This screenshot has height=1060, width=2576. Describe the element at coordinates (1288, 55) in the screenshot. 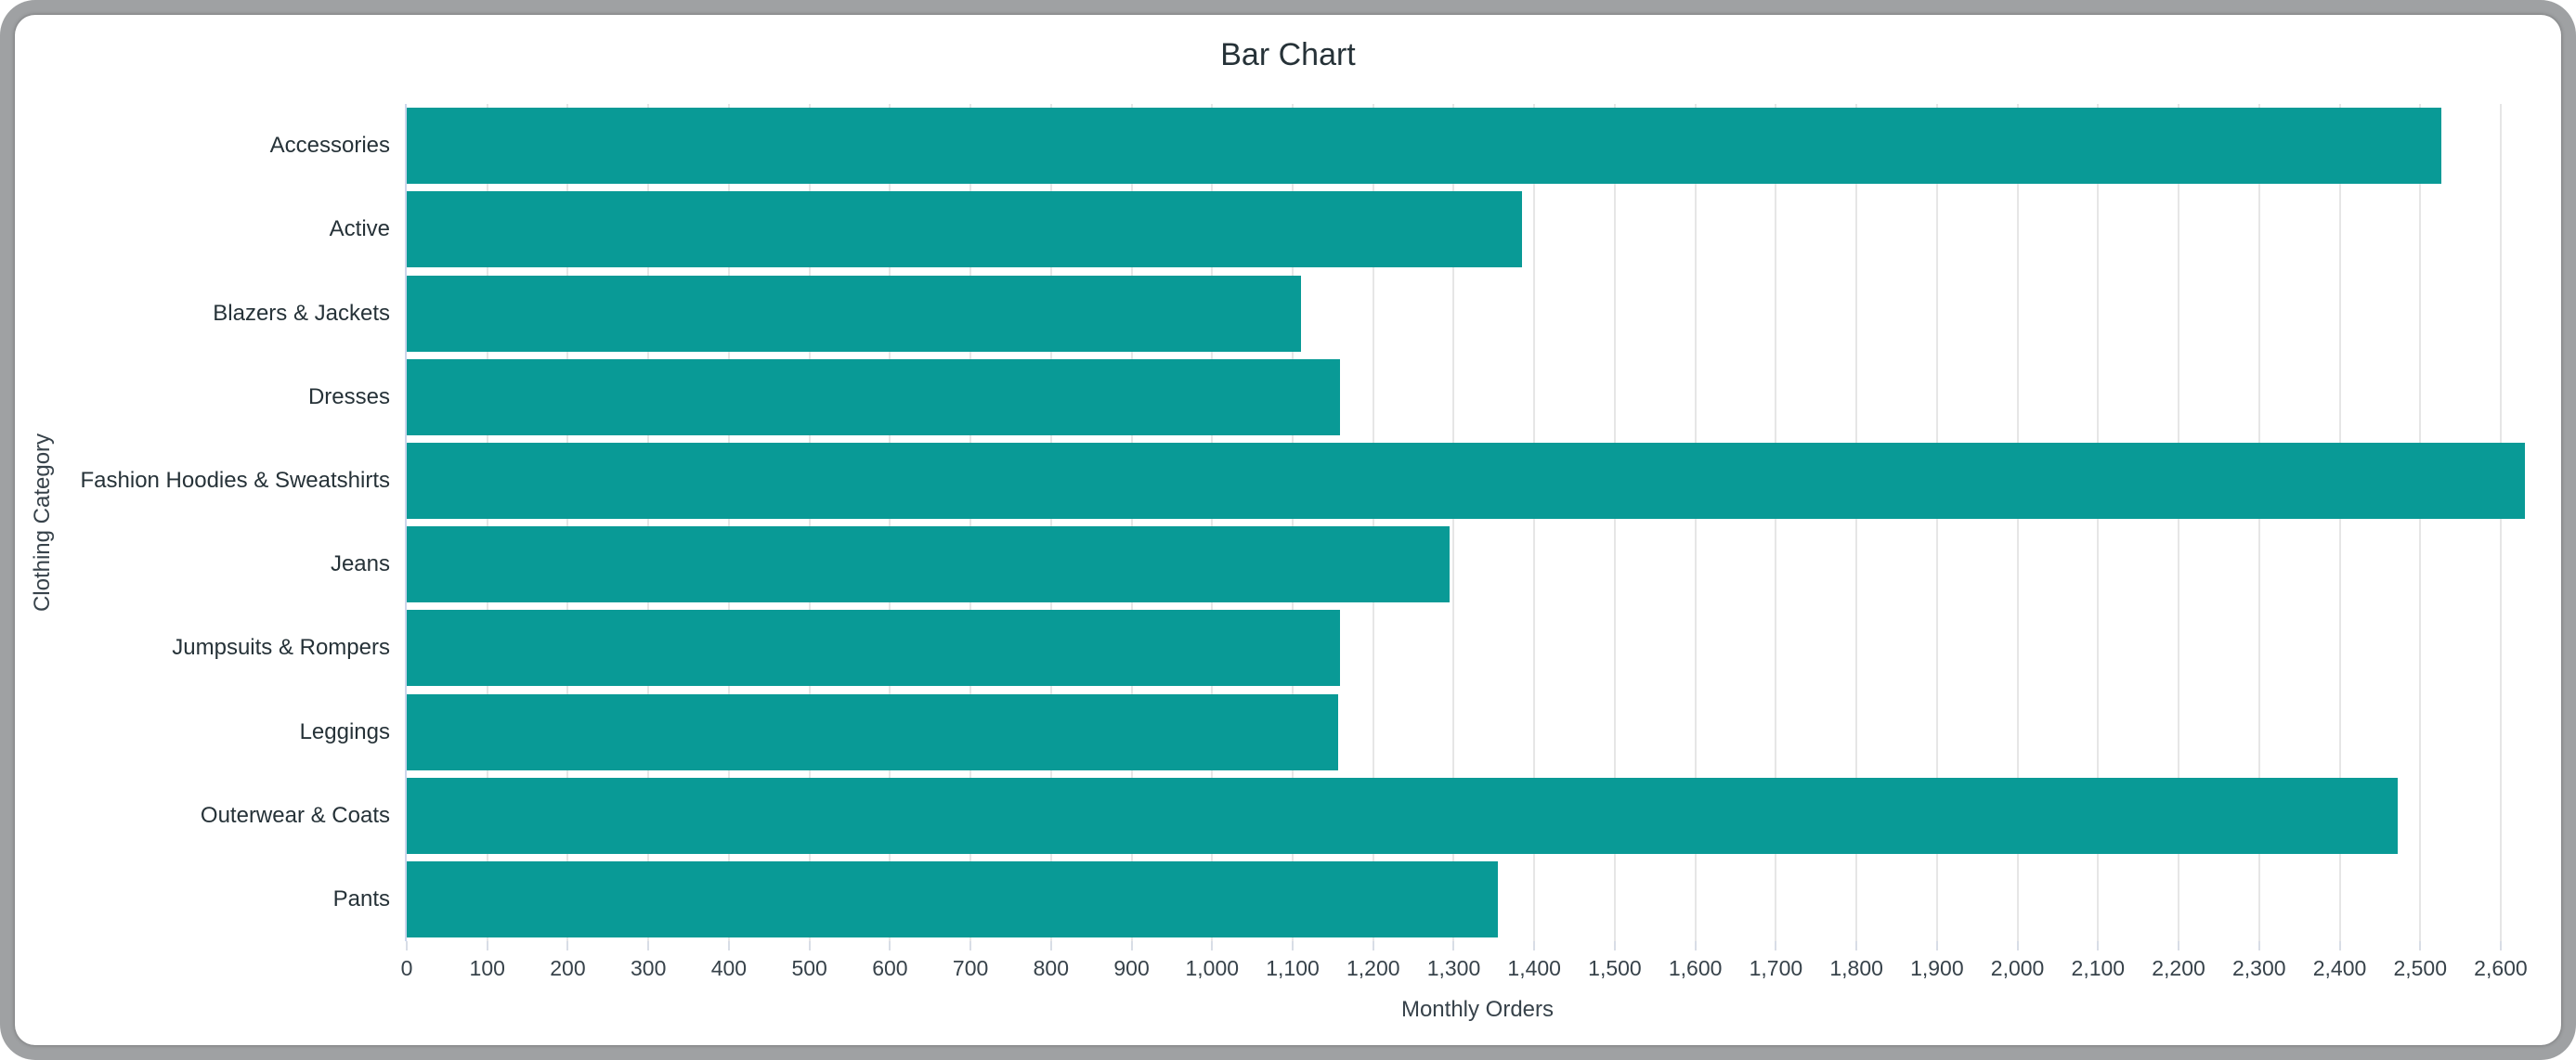

I see `chart-title: Bar Chart` at that location.